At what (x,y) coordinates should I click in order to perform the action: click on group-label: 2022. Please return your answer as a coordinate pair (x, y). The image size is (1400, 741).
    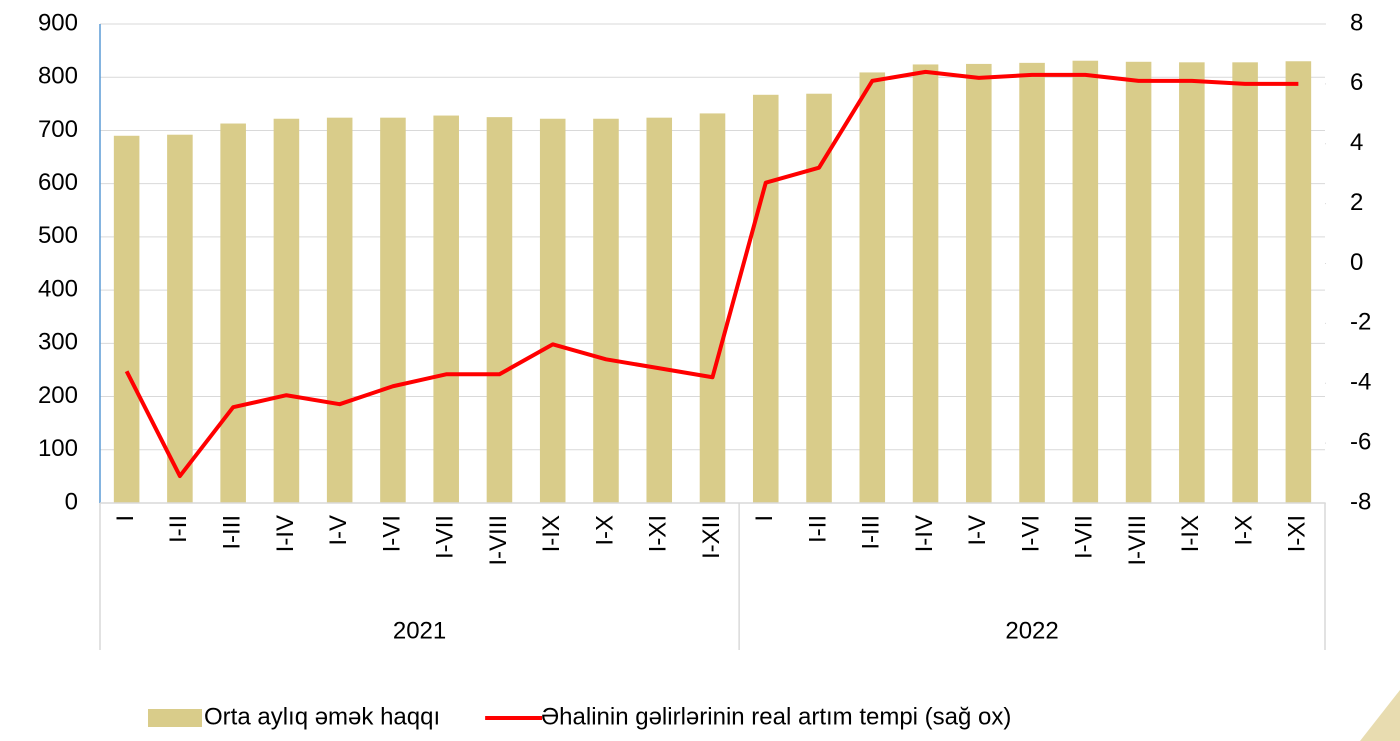
    Looking at the image, I should click on (1031, 630).